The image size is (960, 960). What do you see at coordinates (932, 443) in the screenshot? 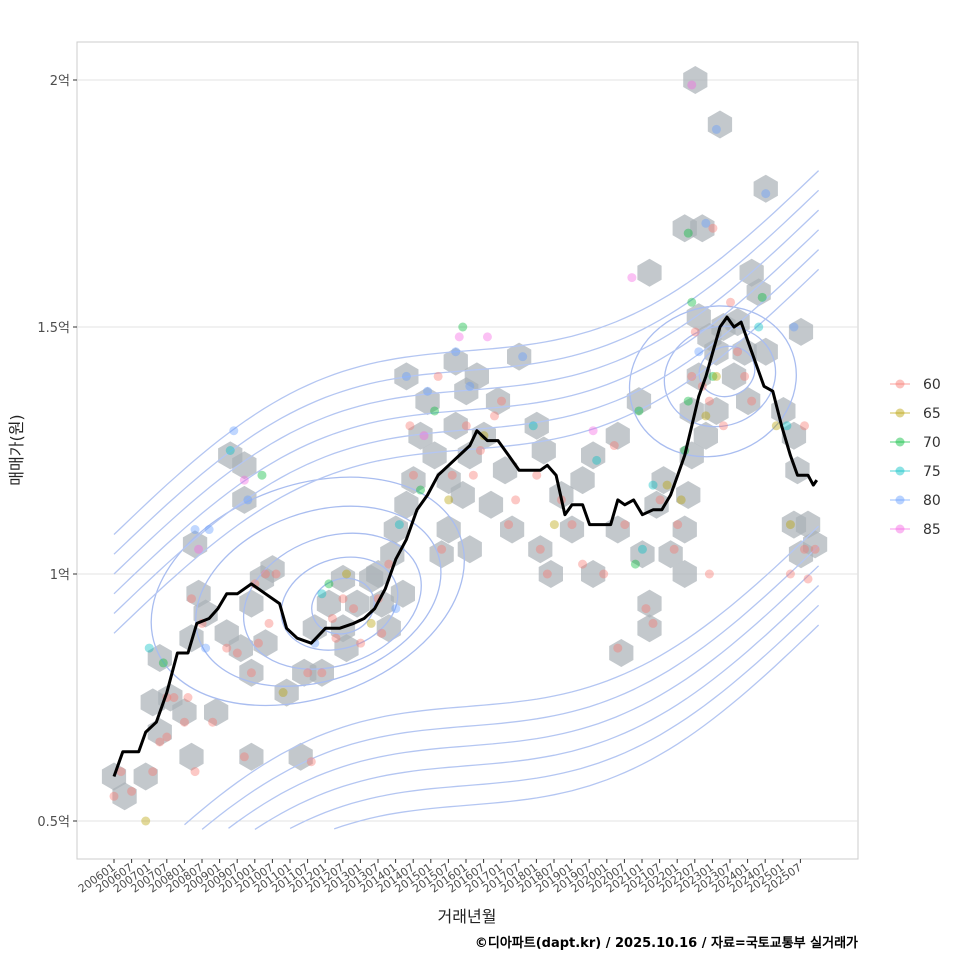
I see `legend-label-70: 70` at bounding box center [932, 443].